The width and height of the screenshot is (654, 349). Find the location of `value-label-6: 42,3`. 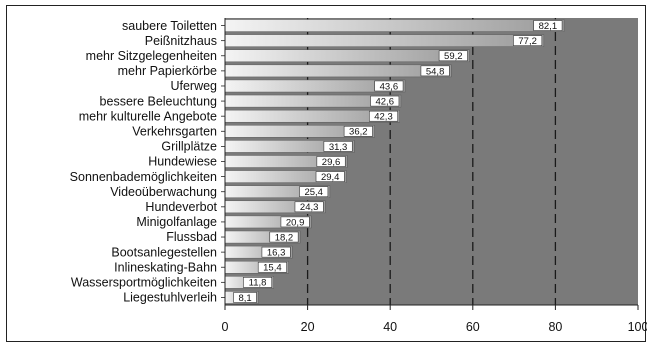

value-label-6: 42,3 is located at coordinates (383, 117).